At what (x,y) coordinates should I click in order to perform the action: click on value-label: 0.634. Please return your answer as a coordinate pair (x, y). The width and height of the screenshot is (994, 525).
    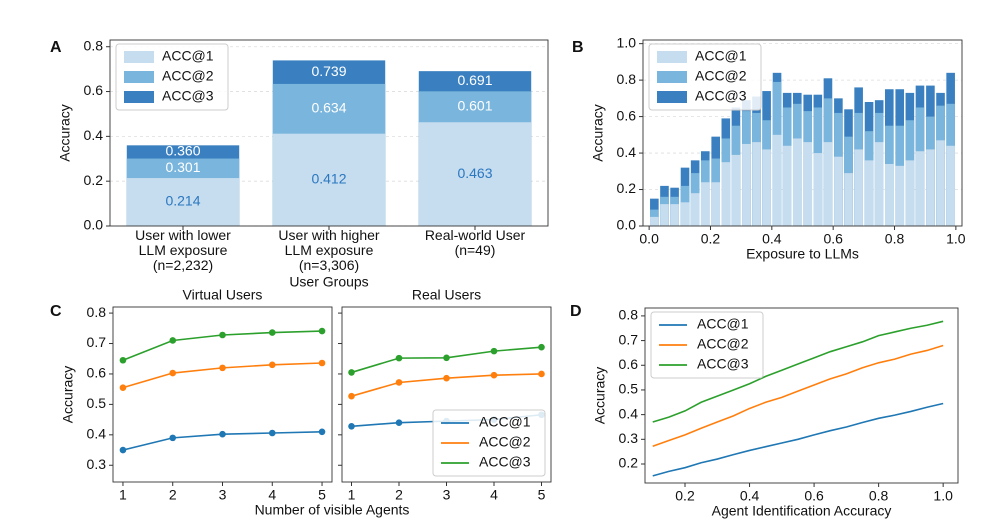
    Looking at the image, I should click on (328, 108).